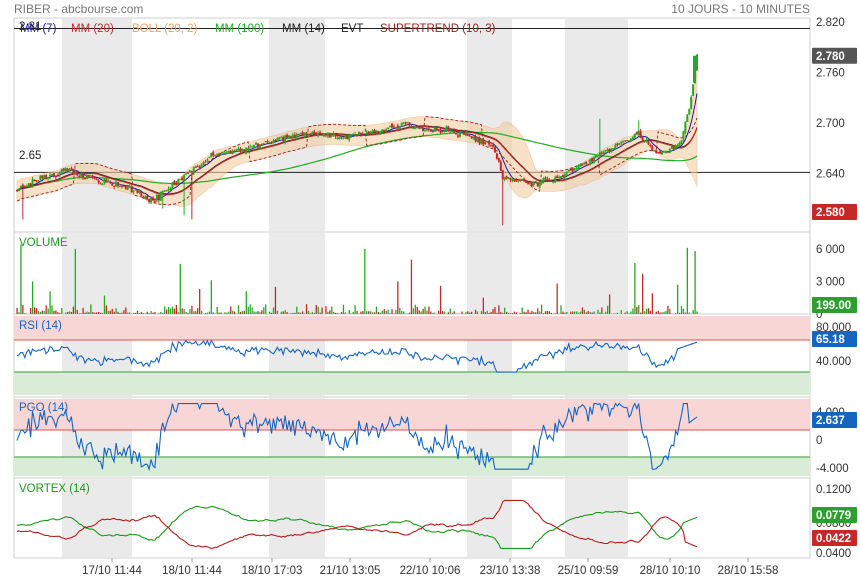 This screenshot has height=580, width=860. I want to click on vortex-frame, so click(412, 518).